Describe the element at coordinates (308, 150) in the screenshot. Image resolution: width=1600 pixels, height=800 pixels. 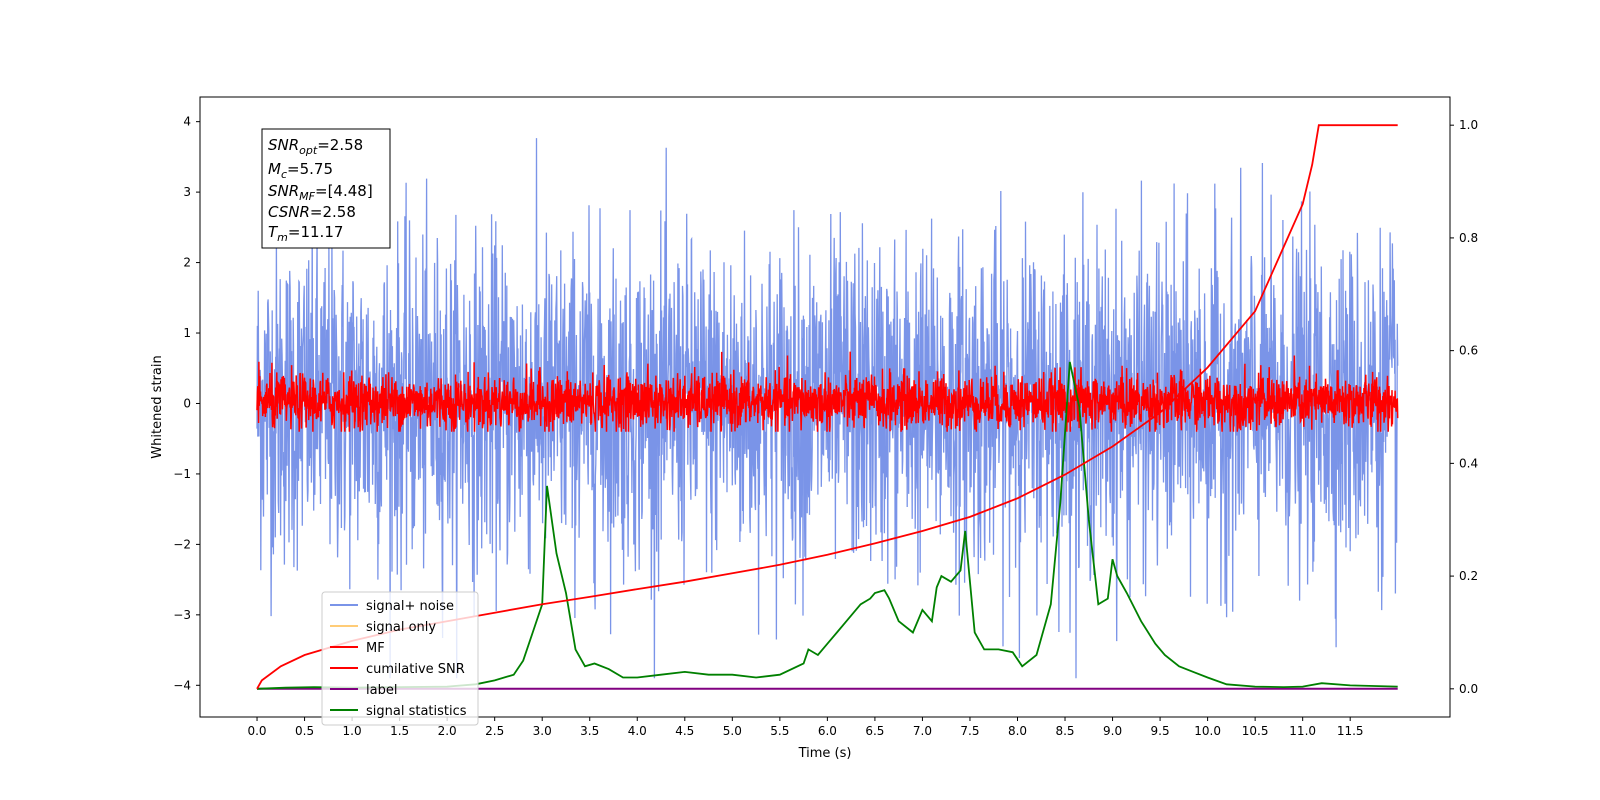
I see `info-snr-opt-subscript: opt` at that location.